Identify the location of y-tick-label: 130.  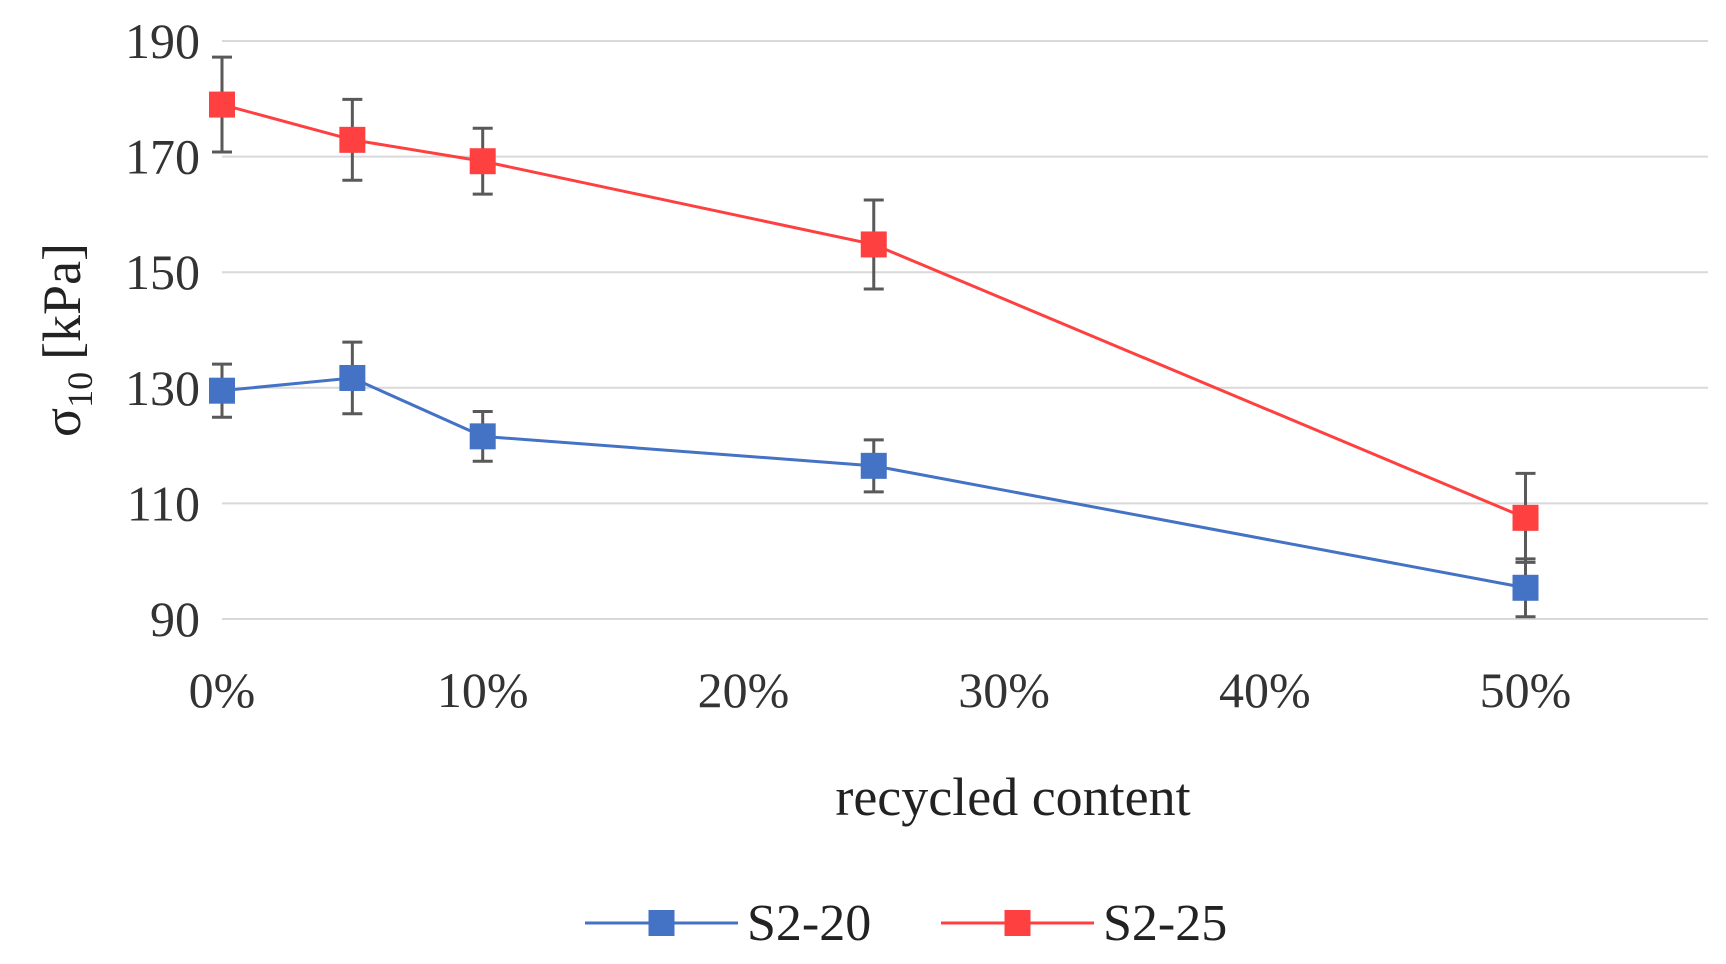
(162, 388).